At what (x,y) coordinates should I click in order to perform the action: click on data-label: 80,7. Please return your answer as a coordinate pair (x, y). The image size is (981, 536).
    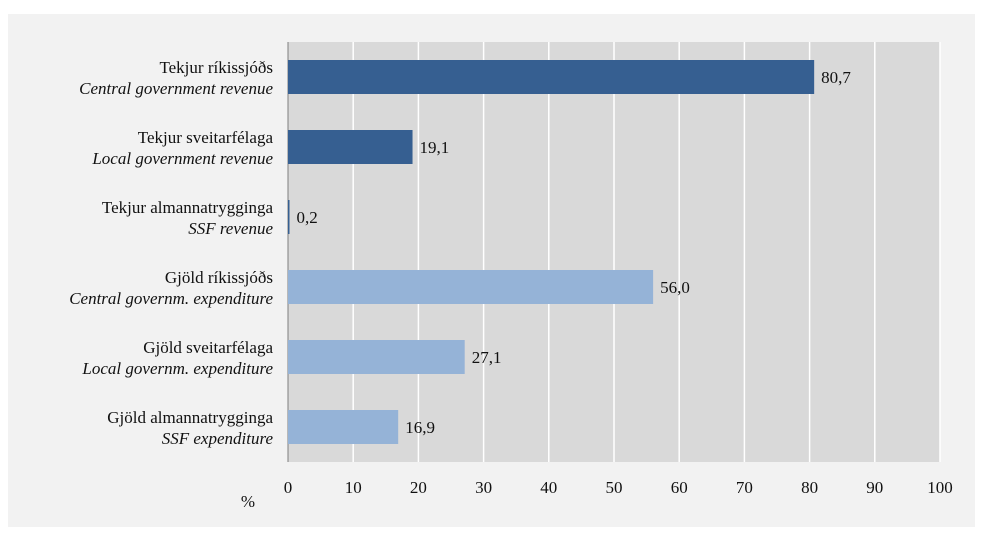
    Looking at the image, I should click on (836, 77).